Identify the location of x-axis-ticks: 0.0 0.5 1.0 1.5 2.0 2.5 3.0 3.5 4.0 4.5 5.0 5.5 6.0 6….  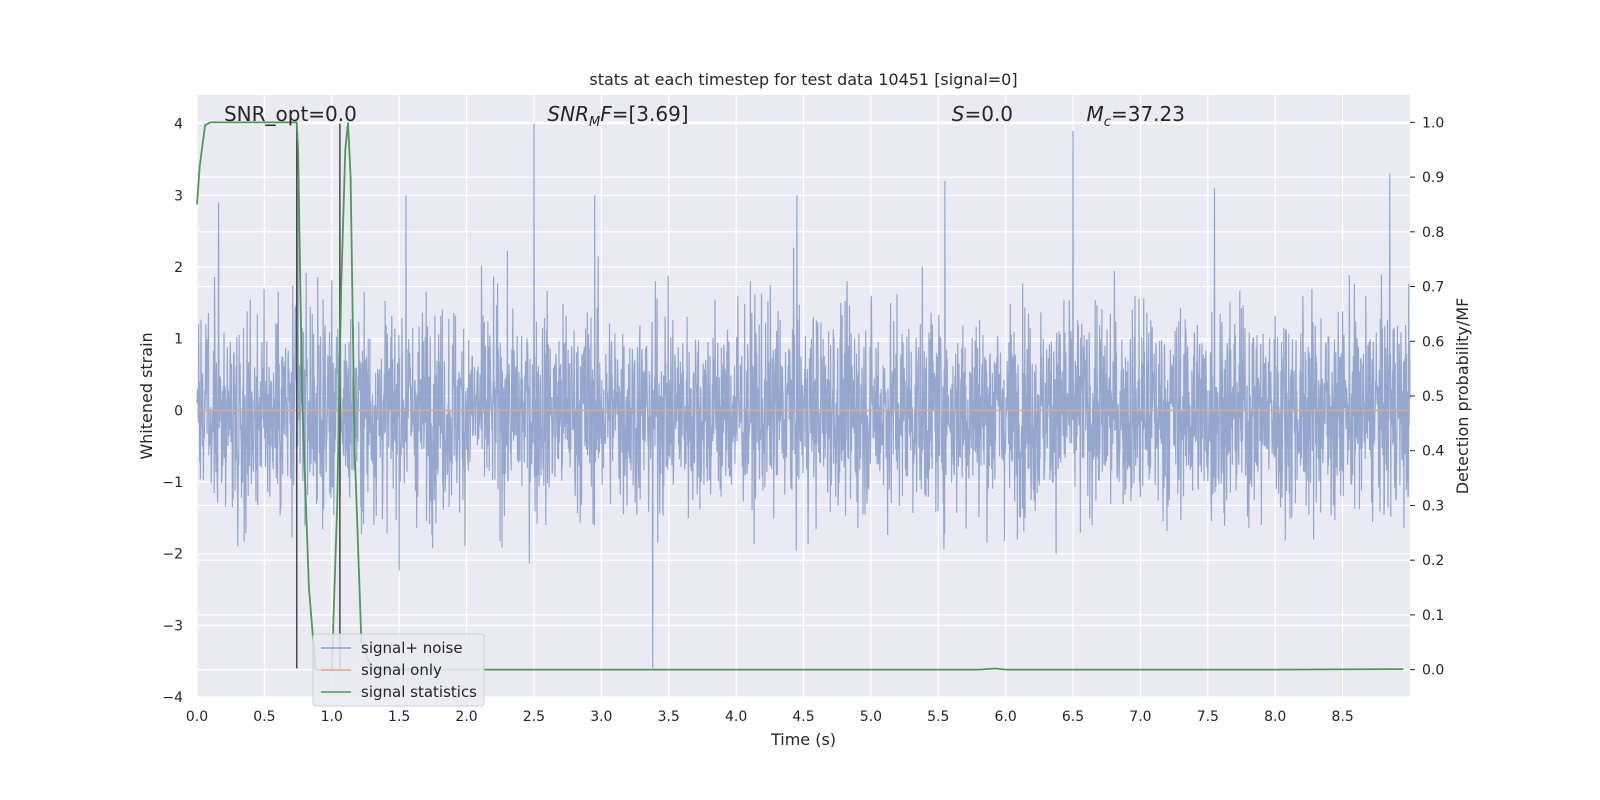
(770, 717).